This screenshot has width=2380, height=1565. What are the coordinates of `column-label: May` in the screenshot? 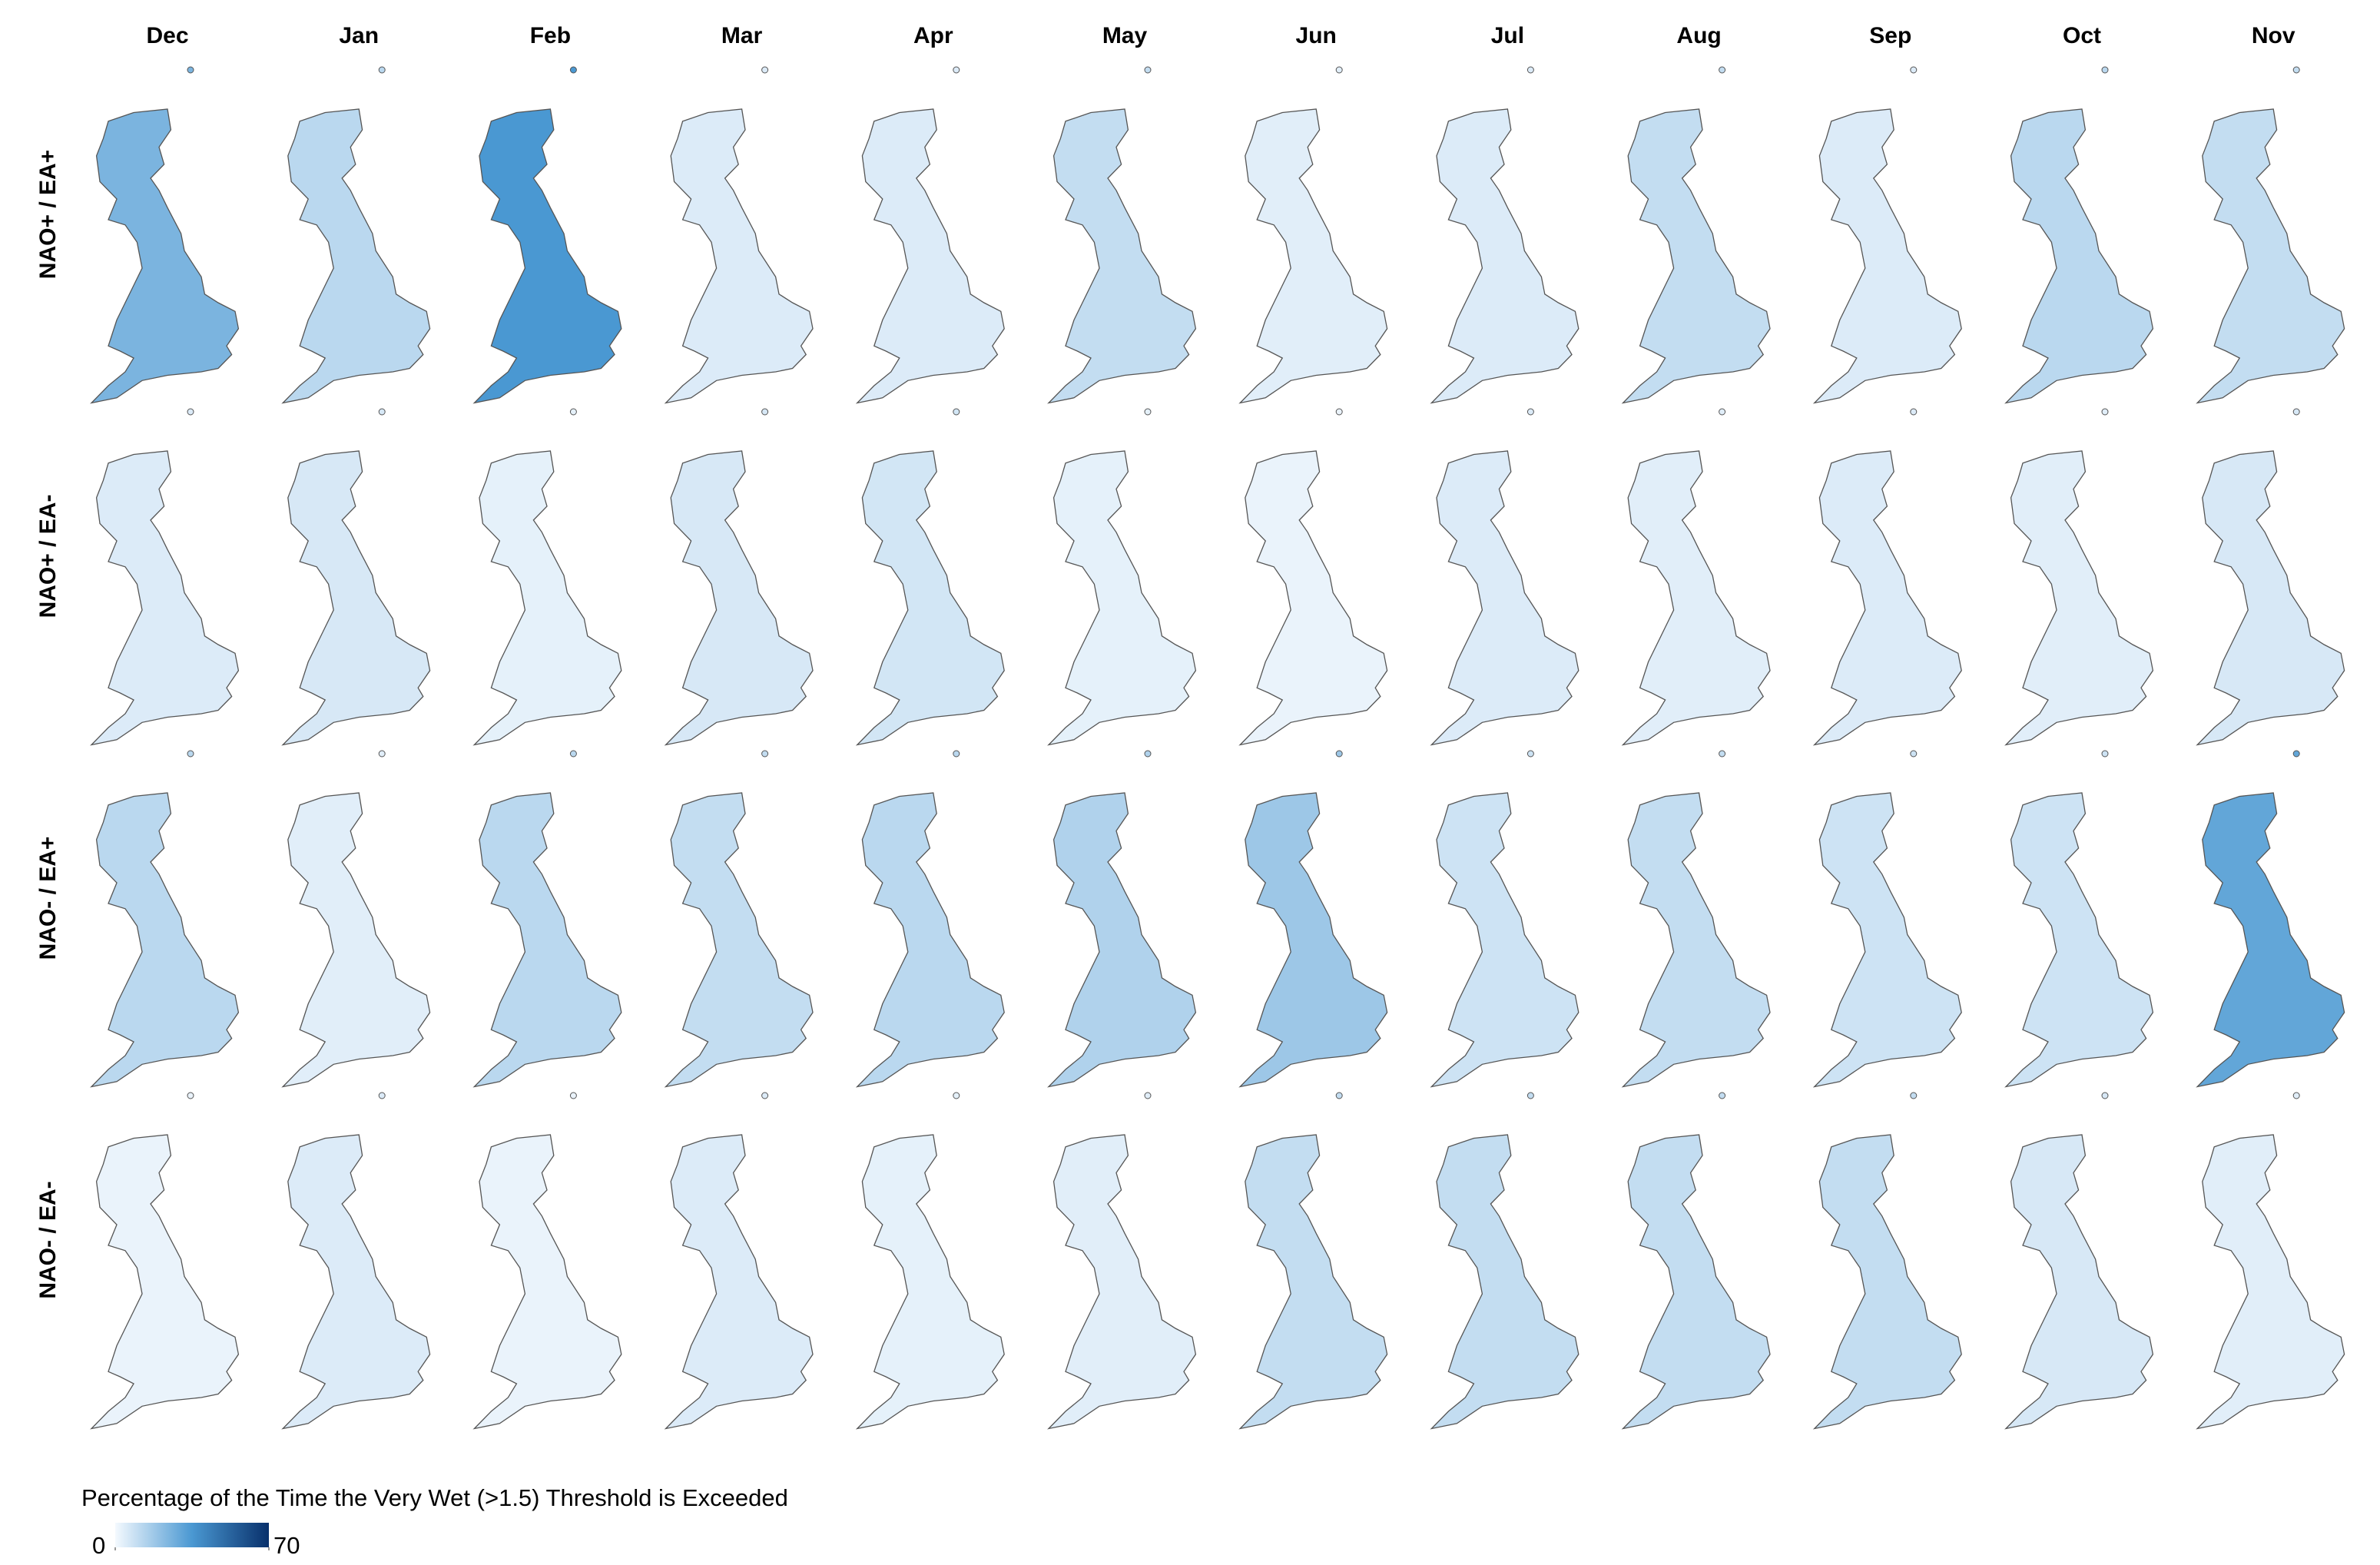 It's located at (1125, 35).